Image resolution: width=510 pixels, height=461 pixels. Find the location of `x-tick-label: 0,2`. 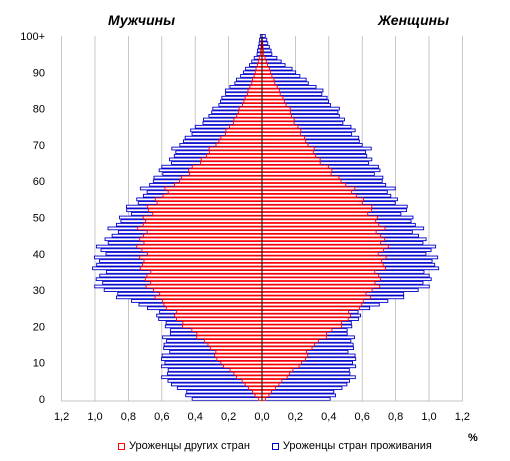

x-tick-label: 0,2 is located at coordinates (295, 417).